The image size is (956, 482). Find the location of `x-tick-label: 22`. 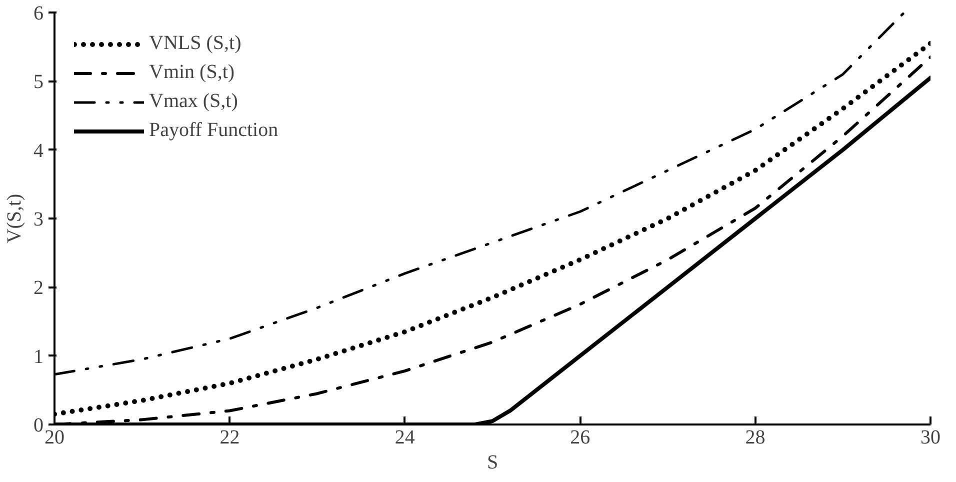

x-tick-label: 22 is located at coordinates (230, 437).